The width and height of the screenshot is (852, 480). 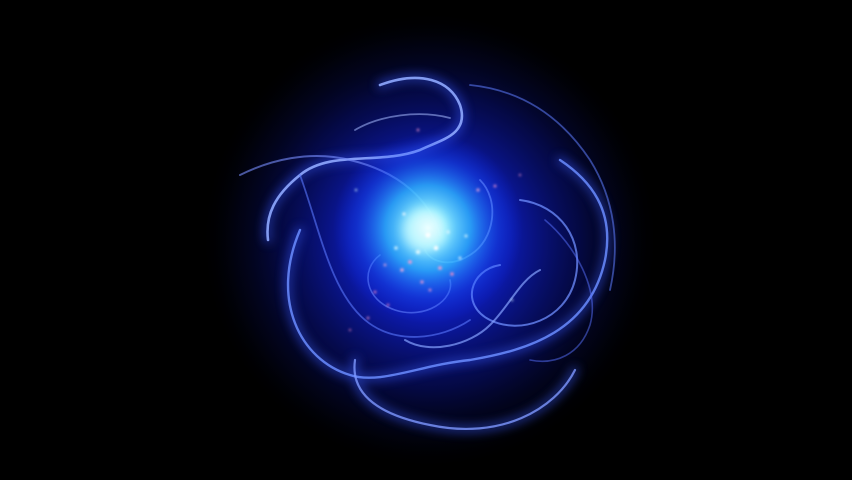 I want to click on sparkles, so click(x=435, y=229).